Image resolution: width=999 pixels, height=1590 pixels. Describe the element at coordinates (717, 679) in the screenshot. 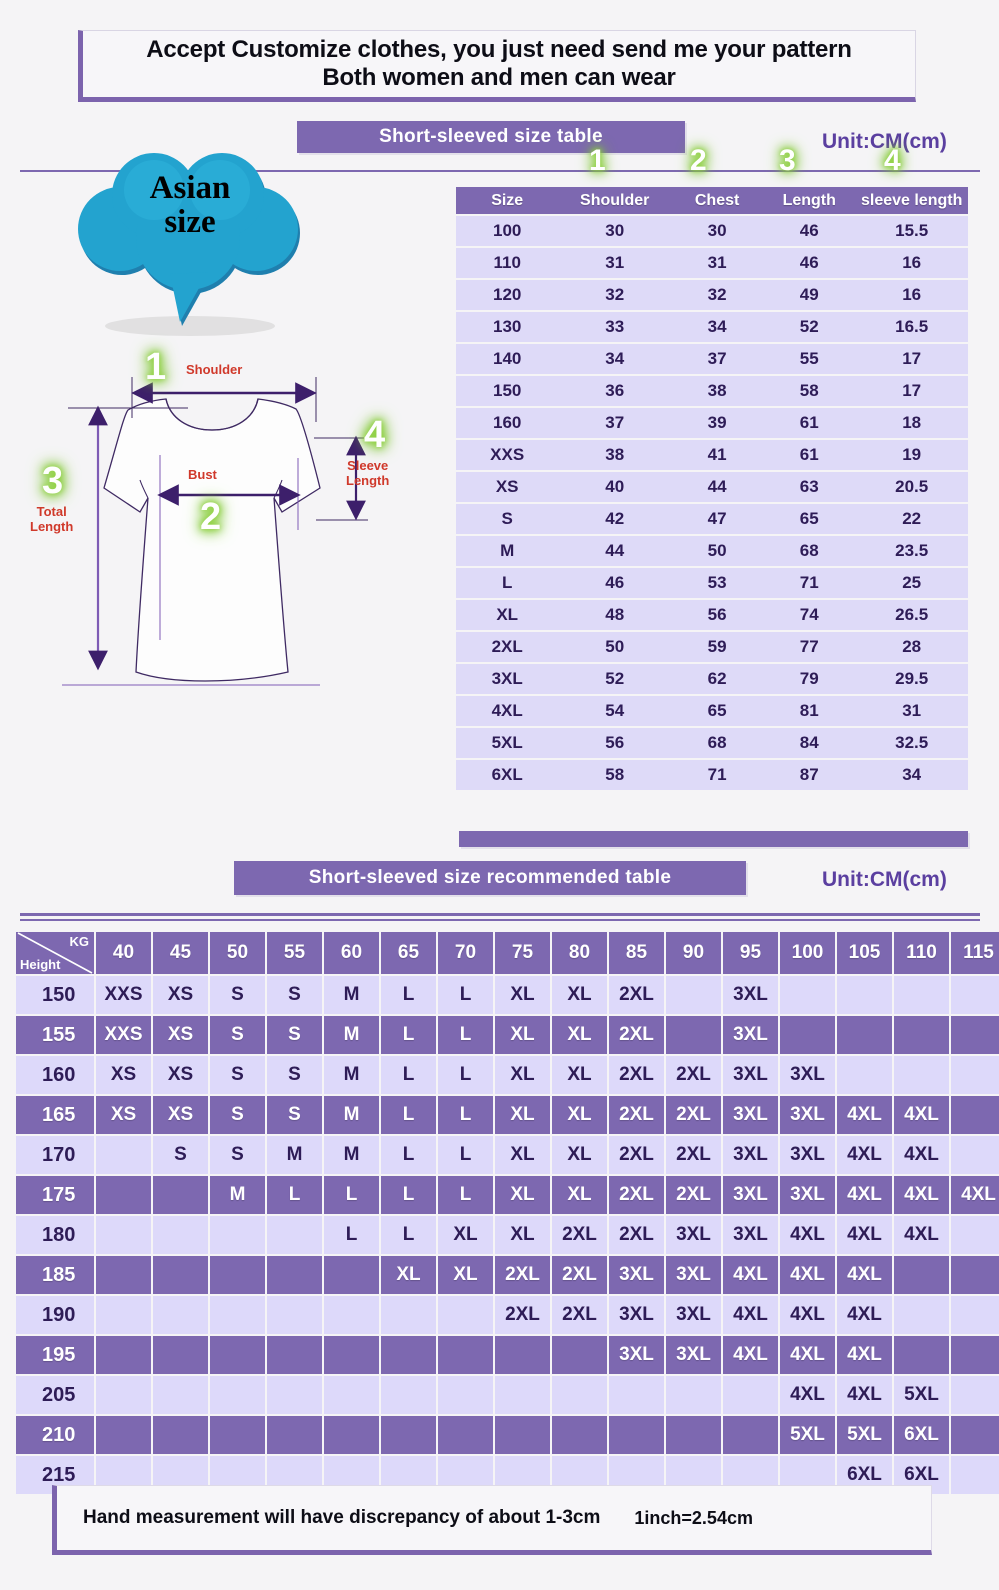

I see `size-table-cell: 62` at that location.